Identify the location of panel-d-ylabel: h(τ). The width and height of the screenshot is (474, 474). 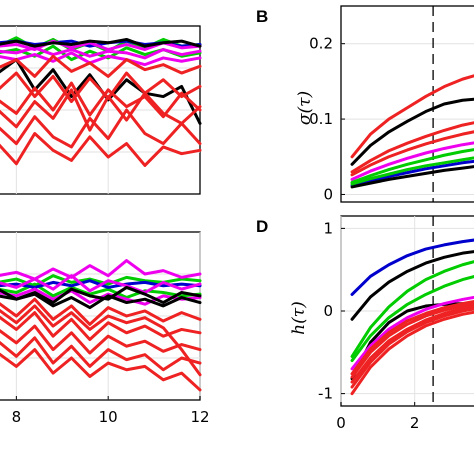
(299, 318).